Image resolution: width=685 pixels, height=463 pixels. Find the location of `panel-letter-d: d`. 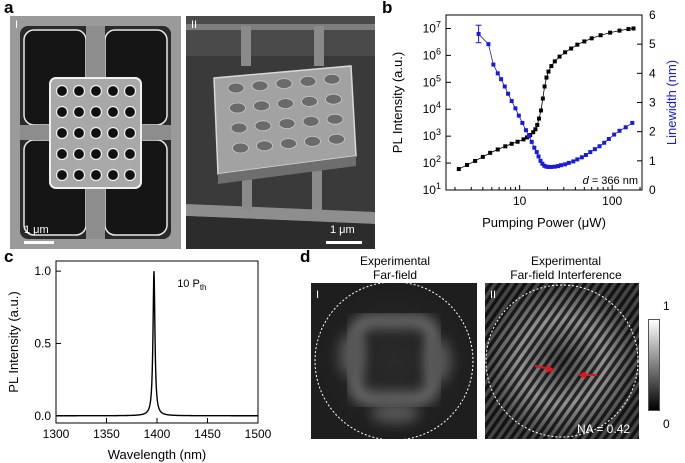

panel-letter-d: d is located at coordinates (305, 256).